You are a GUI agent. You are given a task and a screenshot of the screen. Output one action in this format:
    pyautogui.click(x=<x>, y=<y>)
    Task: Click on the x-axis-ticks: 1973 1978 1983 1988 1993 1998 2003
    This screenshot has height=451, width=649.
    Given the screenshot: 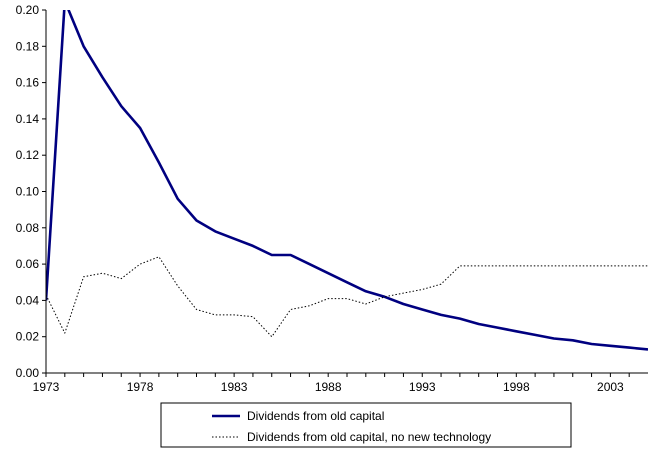 What is the action you would take?
    pyautogui.click(x=331, y=383)
    